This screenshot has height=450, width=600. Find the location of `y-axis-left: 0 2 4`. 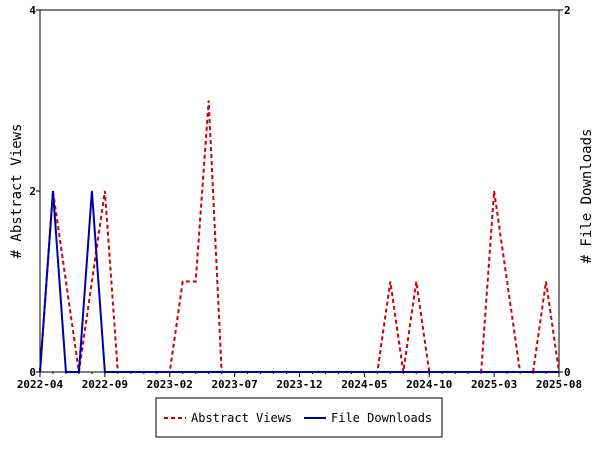

y-axis-left: 0 2 4 is located at coordinates (34, 191).